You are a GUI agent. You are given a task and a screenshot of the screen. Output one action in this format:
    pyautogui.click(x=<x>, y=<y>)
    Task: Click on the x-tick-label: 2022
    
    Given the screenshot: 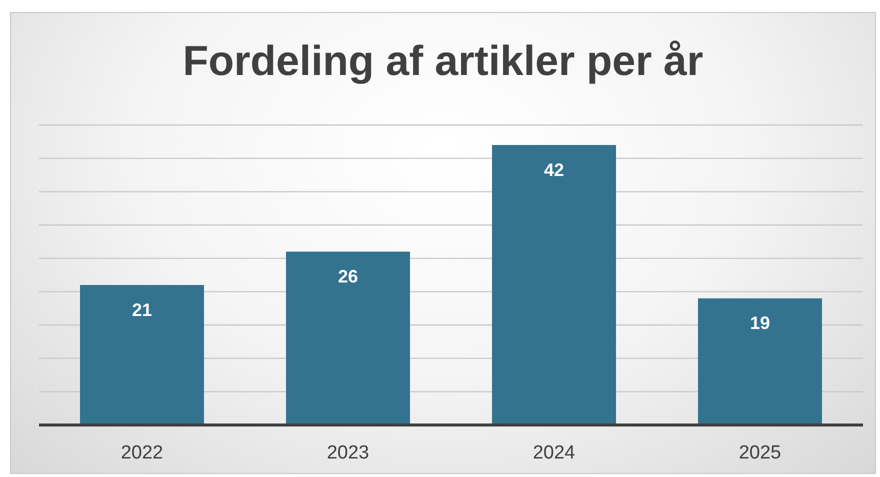 What is the action you would take?
    pyautogui.click(x=142, y=453)
    